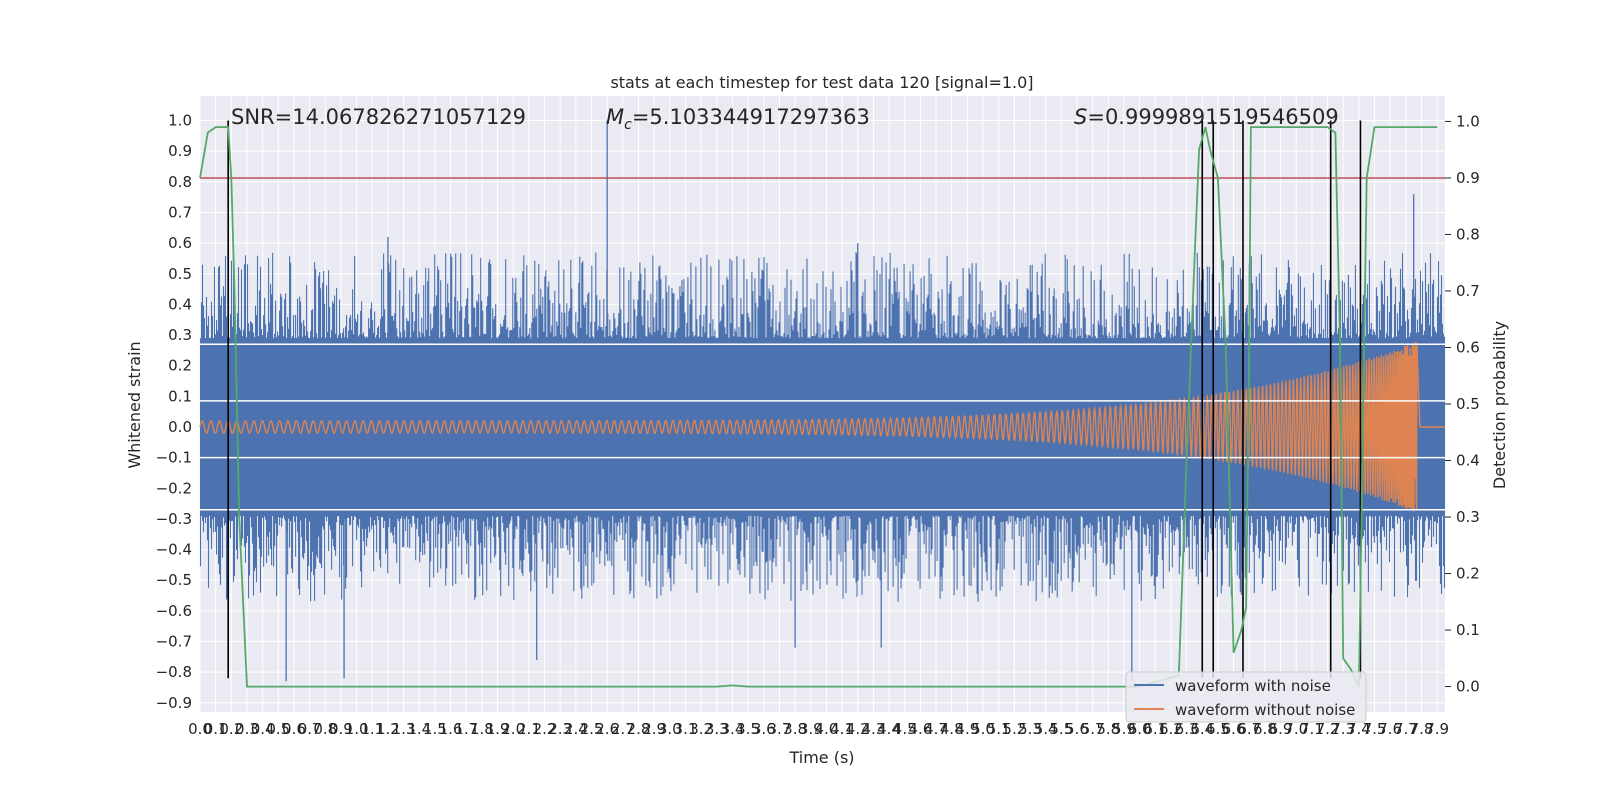 This screenshot has height=800, width=1600. Describe the element at coordinates (920, 729) in the screenshot. I see `x-tick-label: 4.6` at that location.